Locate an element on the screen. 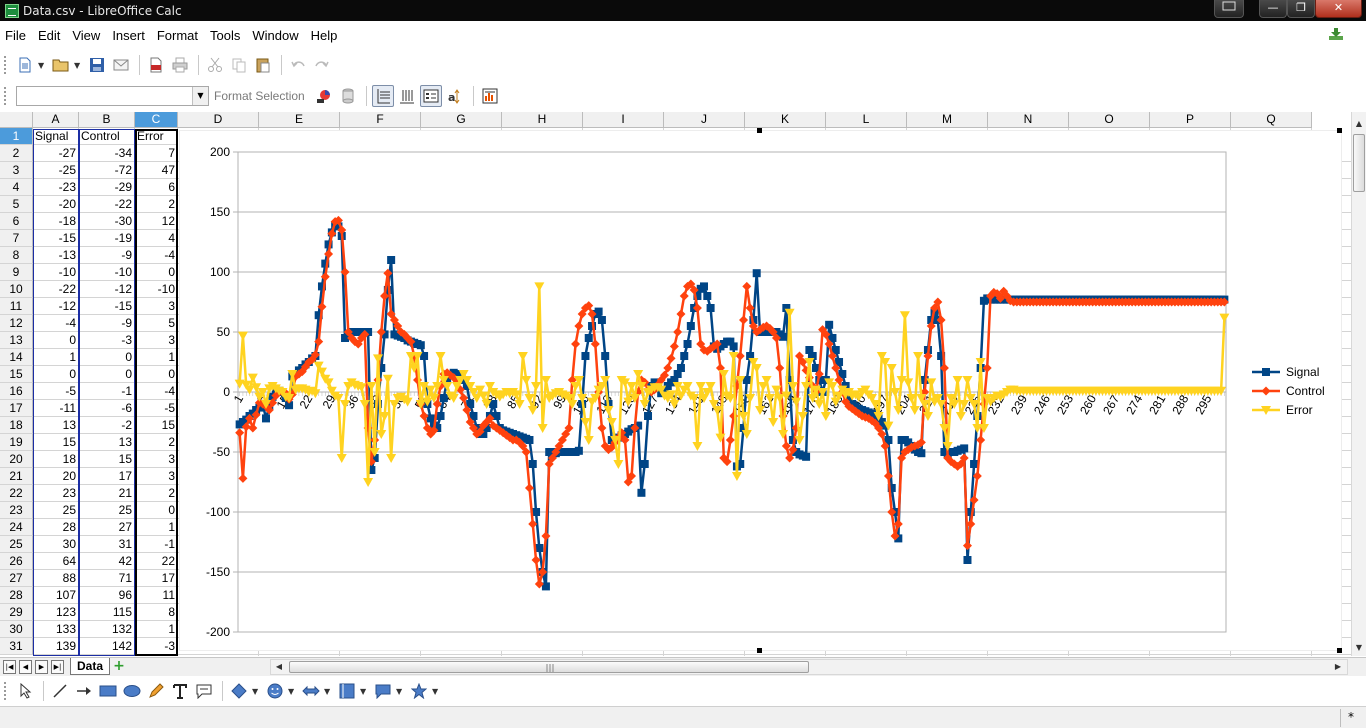 The height and width of the screenshot is (728, 1366). cell-signal: 20 is located at coordinates (56, 476).